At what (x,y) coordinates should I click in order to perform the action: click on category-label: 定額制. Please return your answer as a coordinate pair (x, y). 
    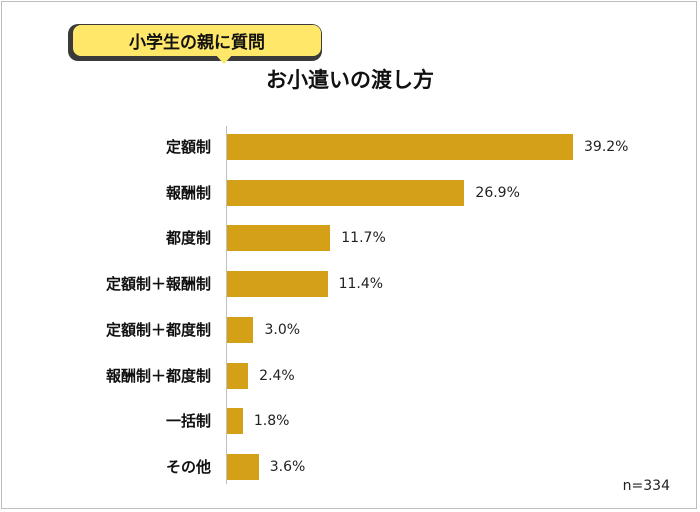
    Looking at the image, I should click on (188, 147).